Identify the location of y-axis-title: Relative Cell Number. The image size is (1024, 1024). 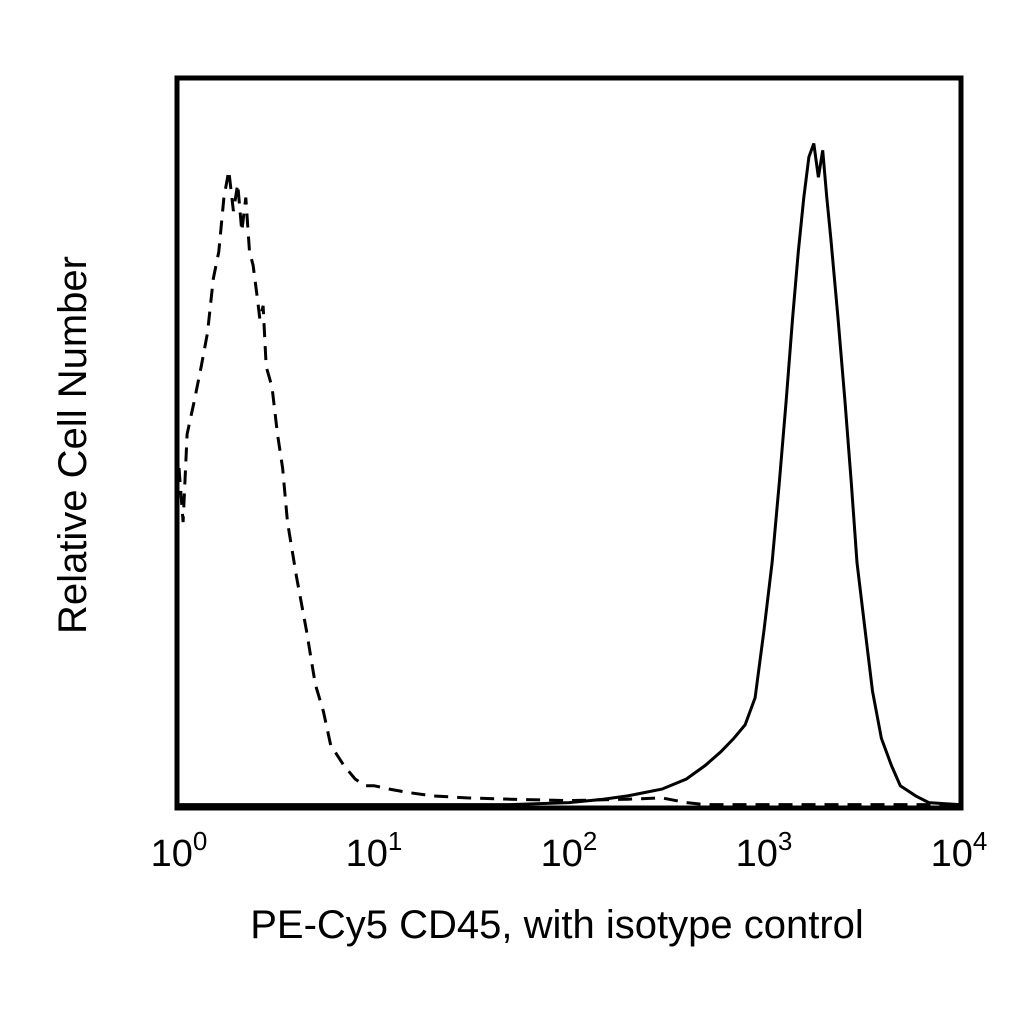
(73, 445).